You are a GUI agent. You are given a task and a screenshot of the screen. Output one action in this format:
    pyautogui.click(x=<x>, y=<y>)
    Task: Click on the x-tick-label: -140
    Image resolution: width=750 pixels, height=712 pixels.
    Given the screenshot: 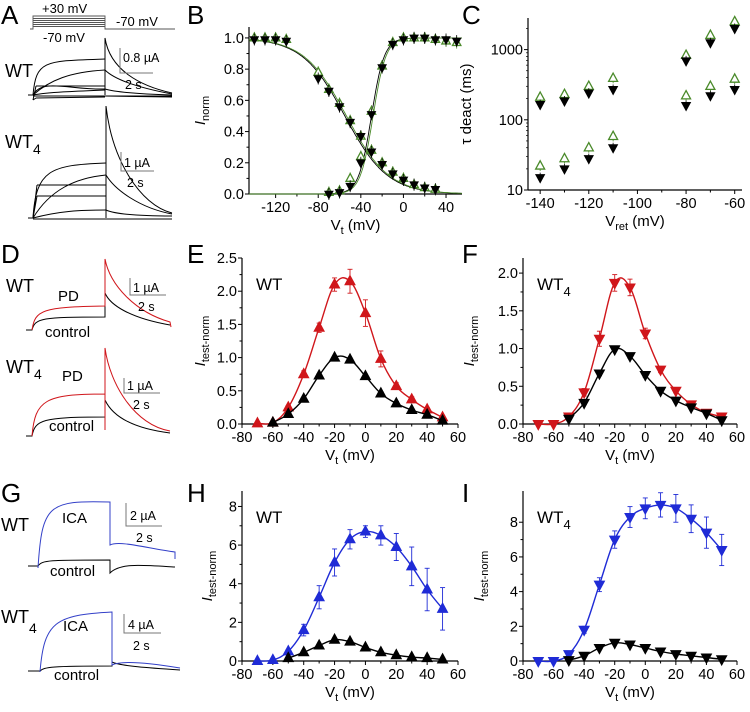 What is the action you would take?
    pyautogui.click(x=540, y=204)
    